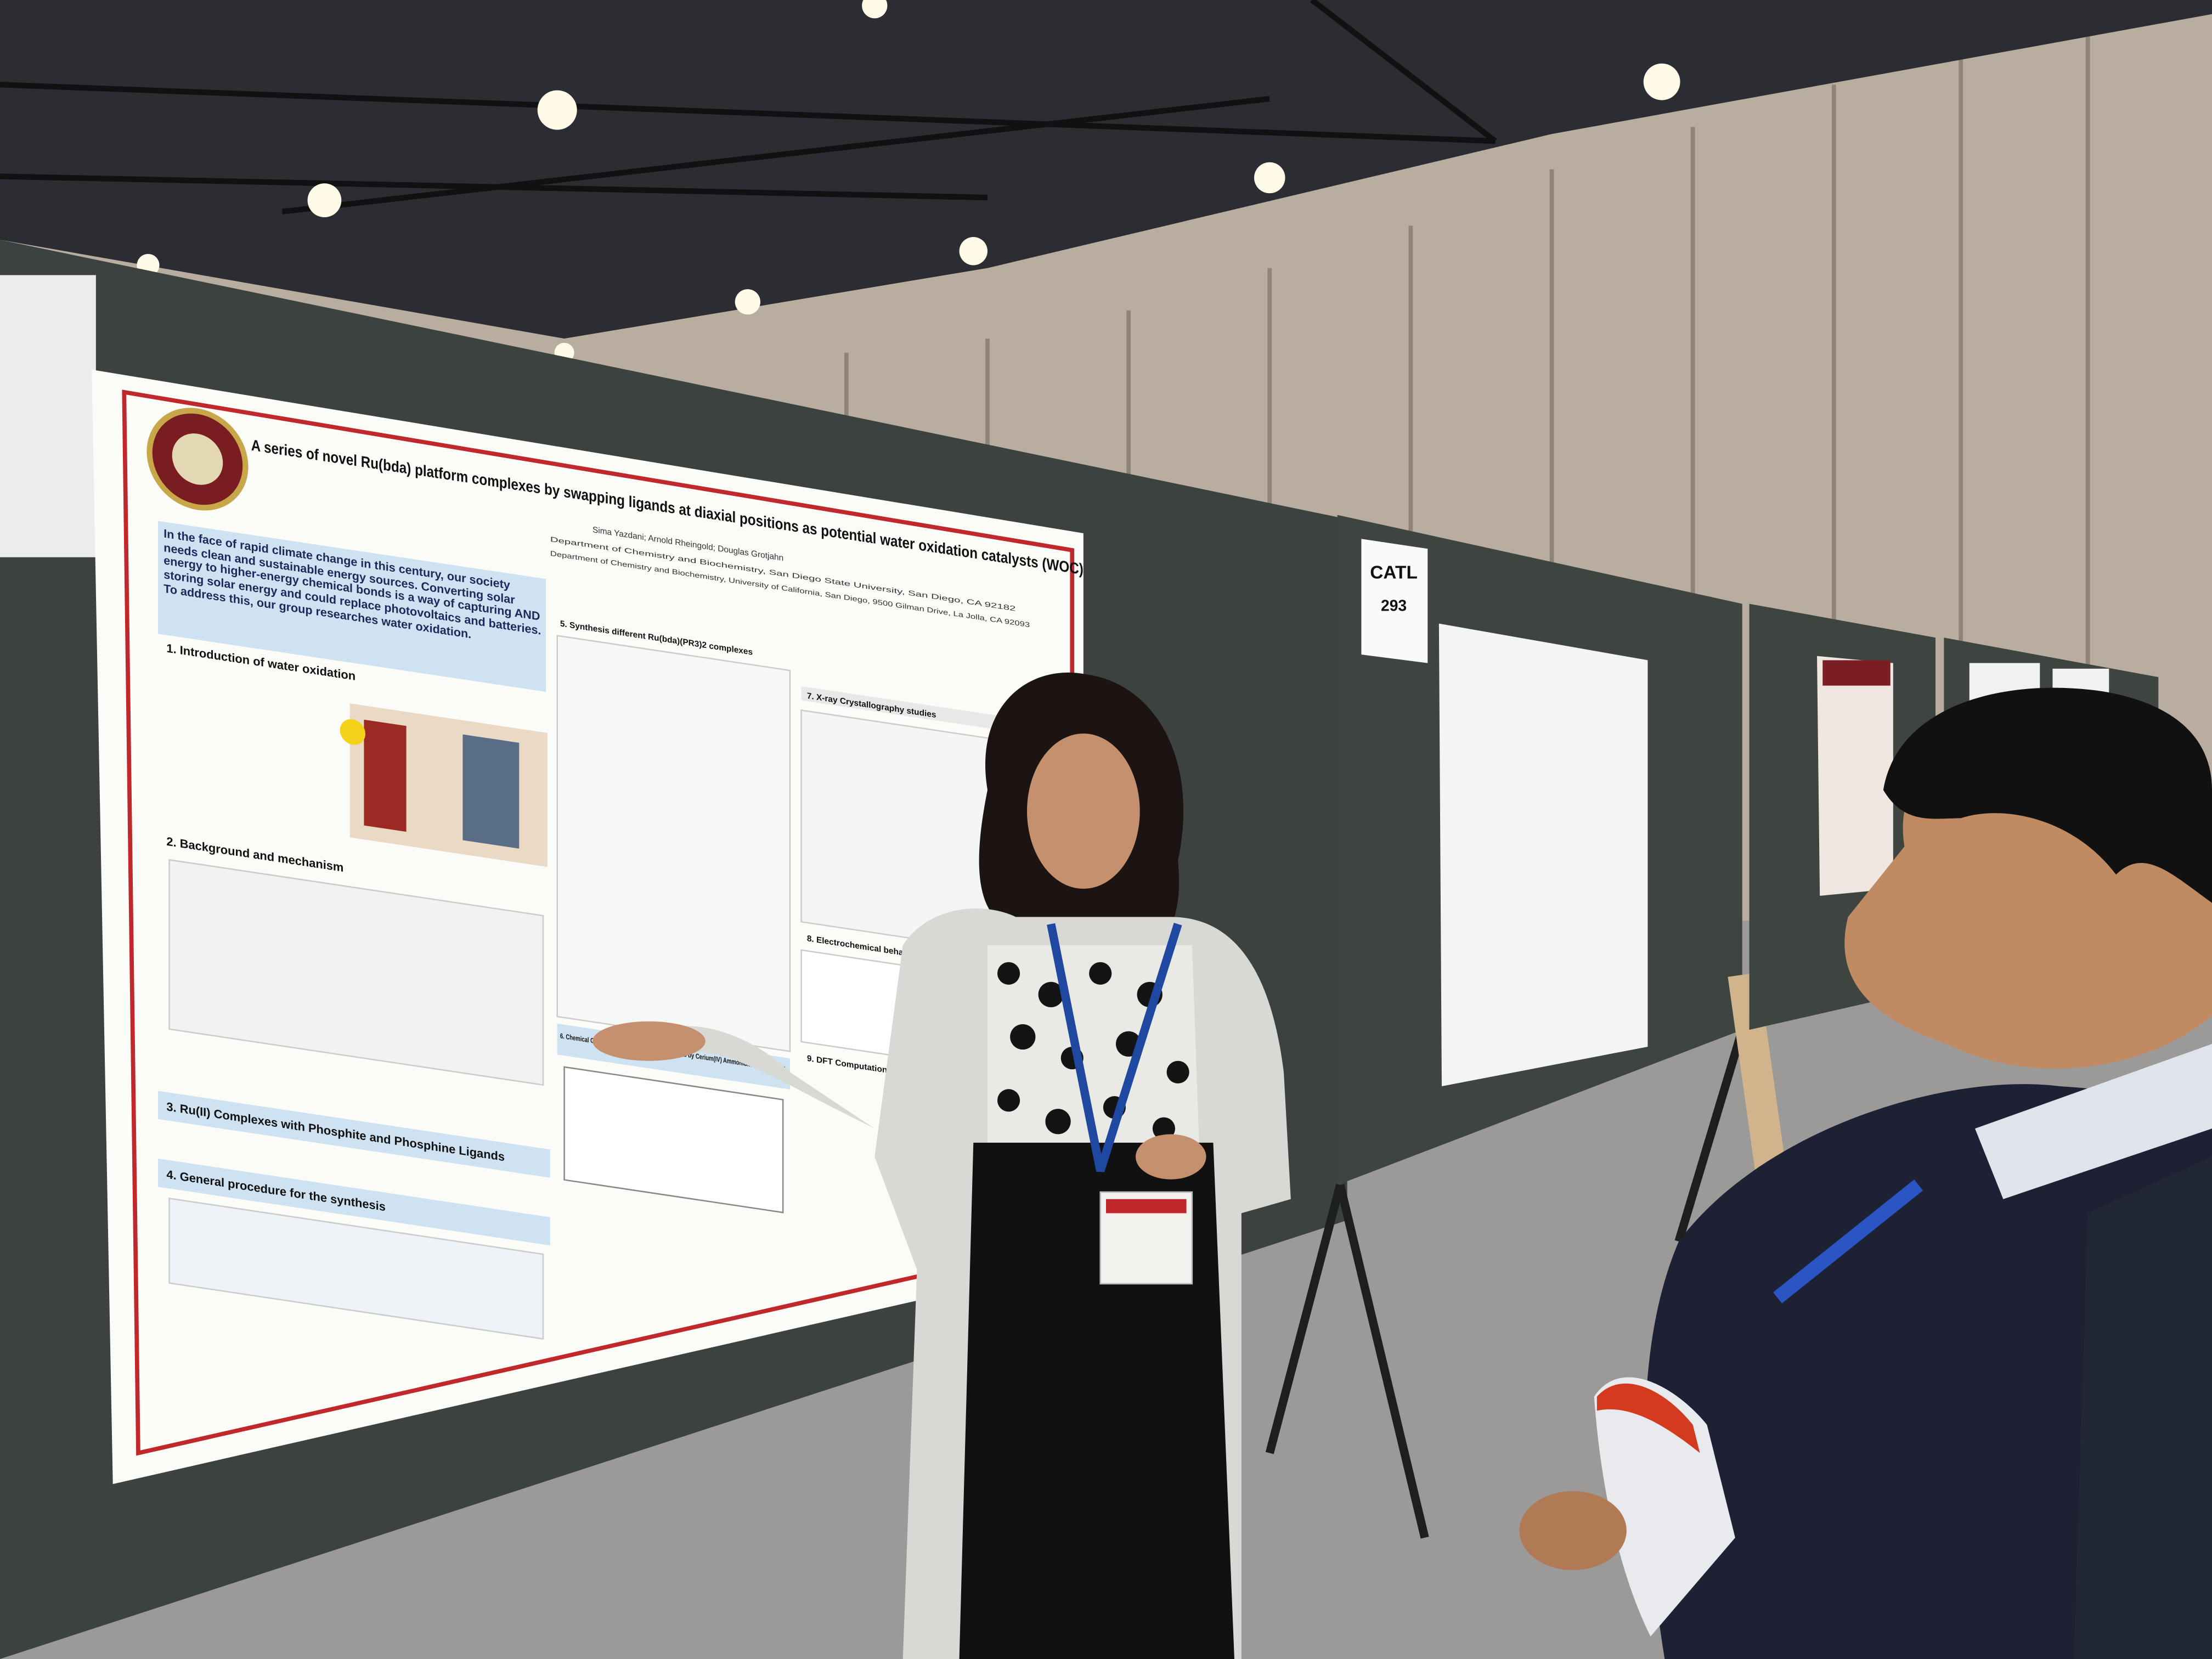  What do you see at coordinates (1665, 1507) in the screenshot?
I see `booklet` at bounding box center [1665, 1507].